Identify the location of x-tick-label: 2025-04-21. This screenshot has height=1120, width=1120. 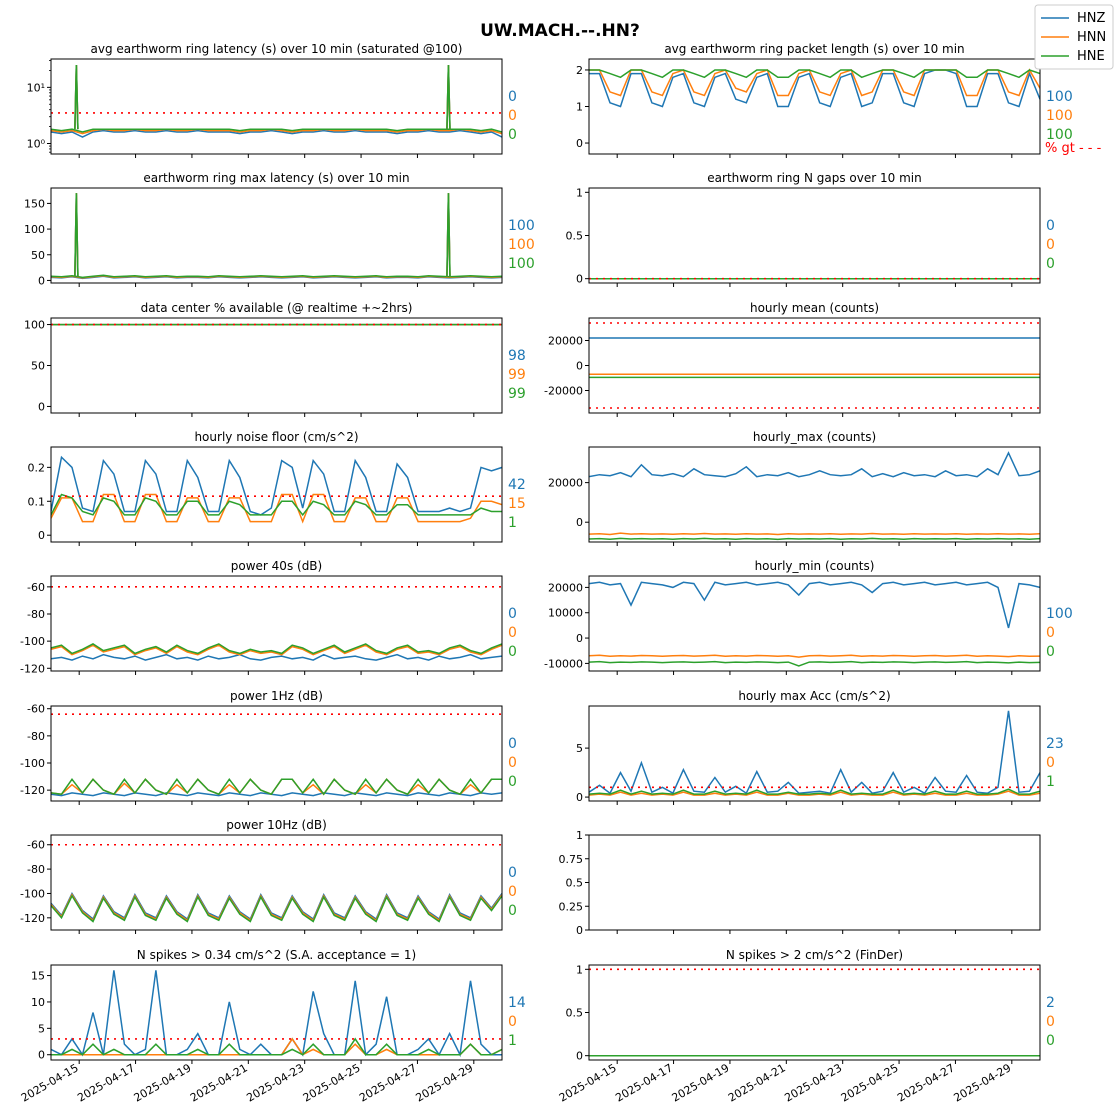
(219, 1082).